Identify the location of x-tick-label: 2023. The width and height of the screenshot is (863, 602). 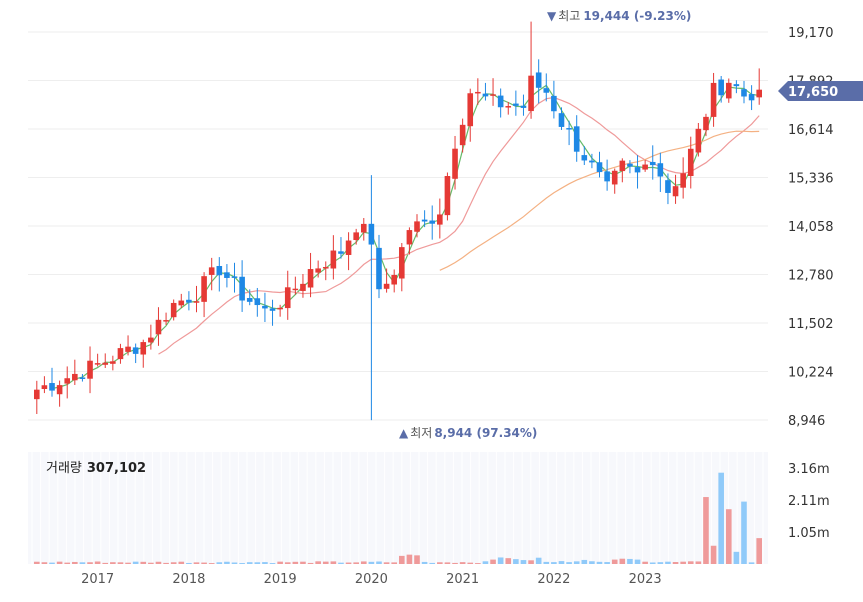
(645, 579).